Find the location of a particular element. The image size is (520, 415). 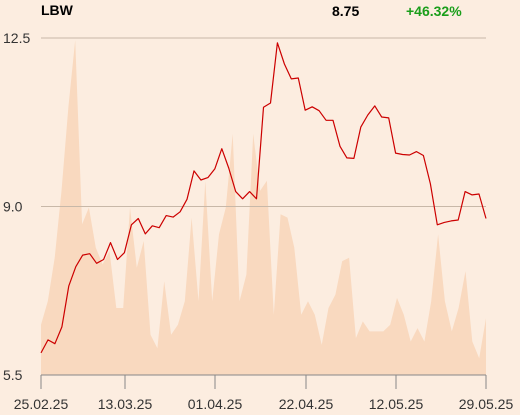

x-tick-label: 29.05.25 is located at coordinates (486, 404).